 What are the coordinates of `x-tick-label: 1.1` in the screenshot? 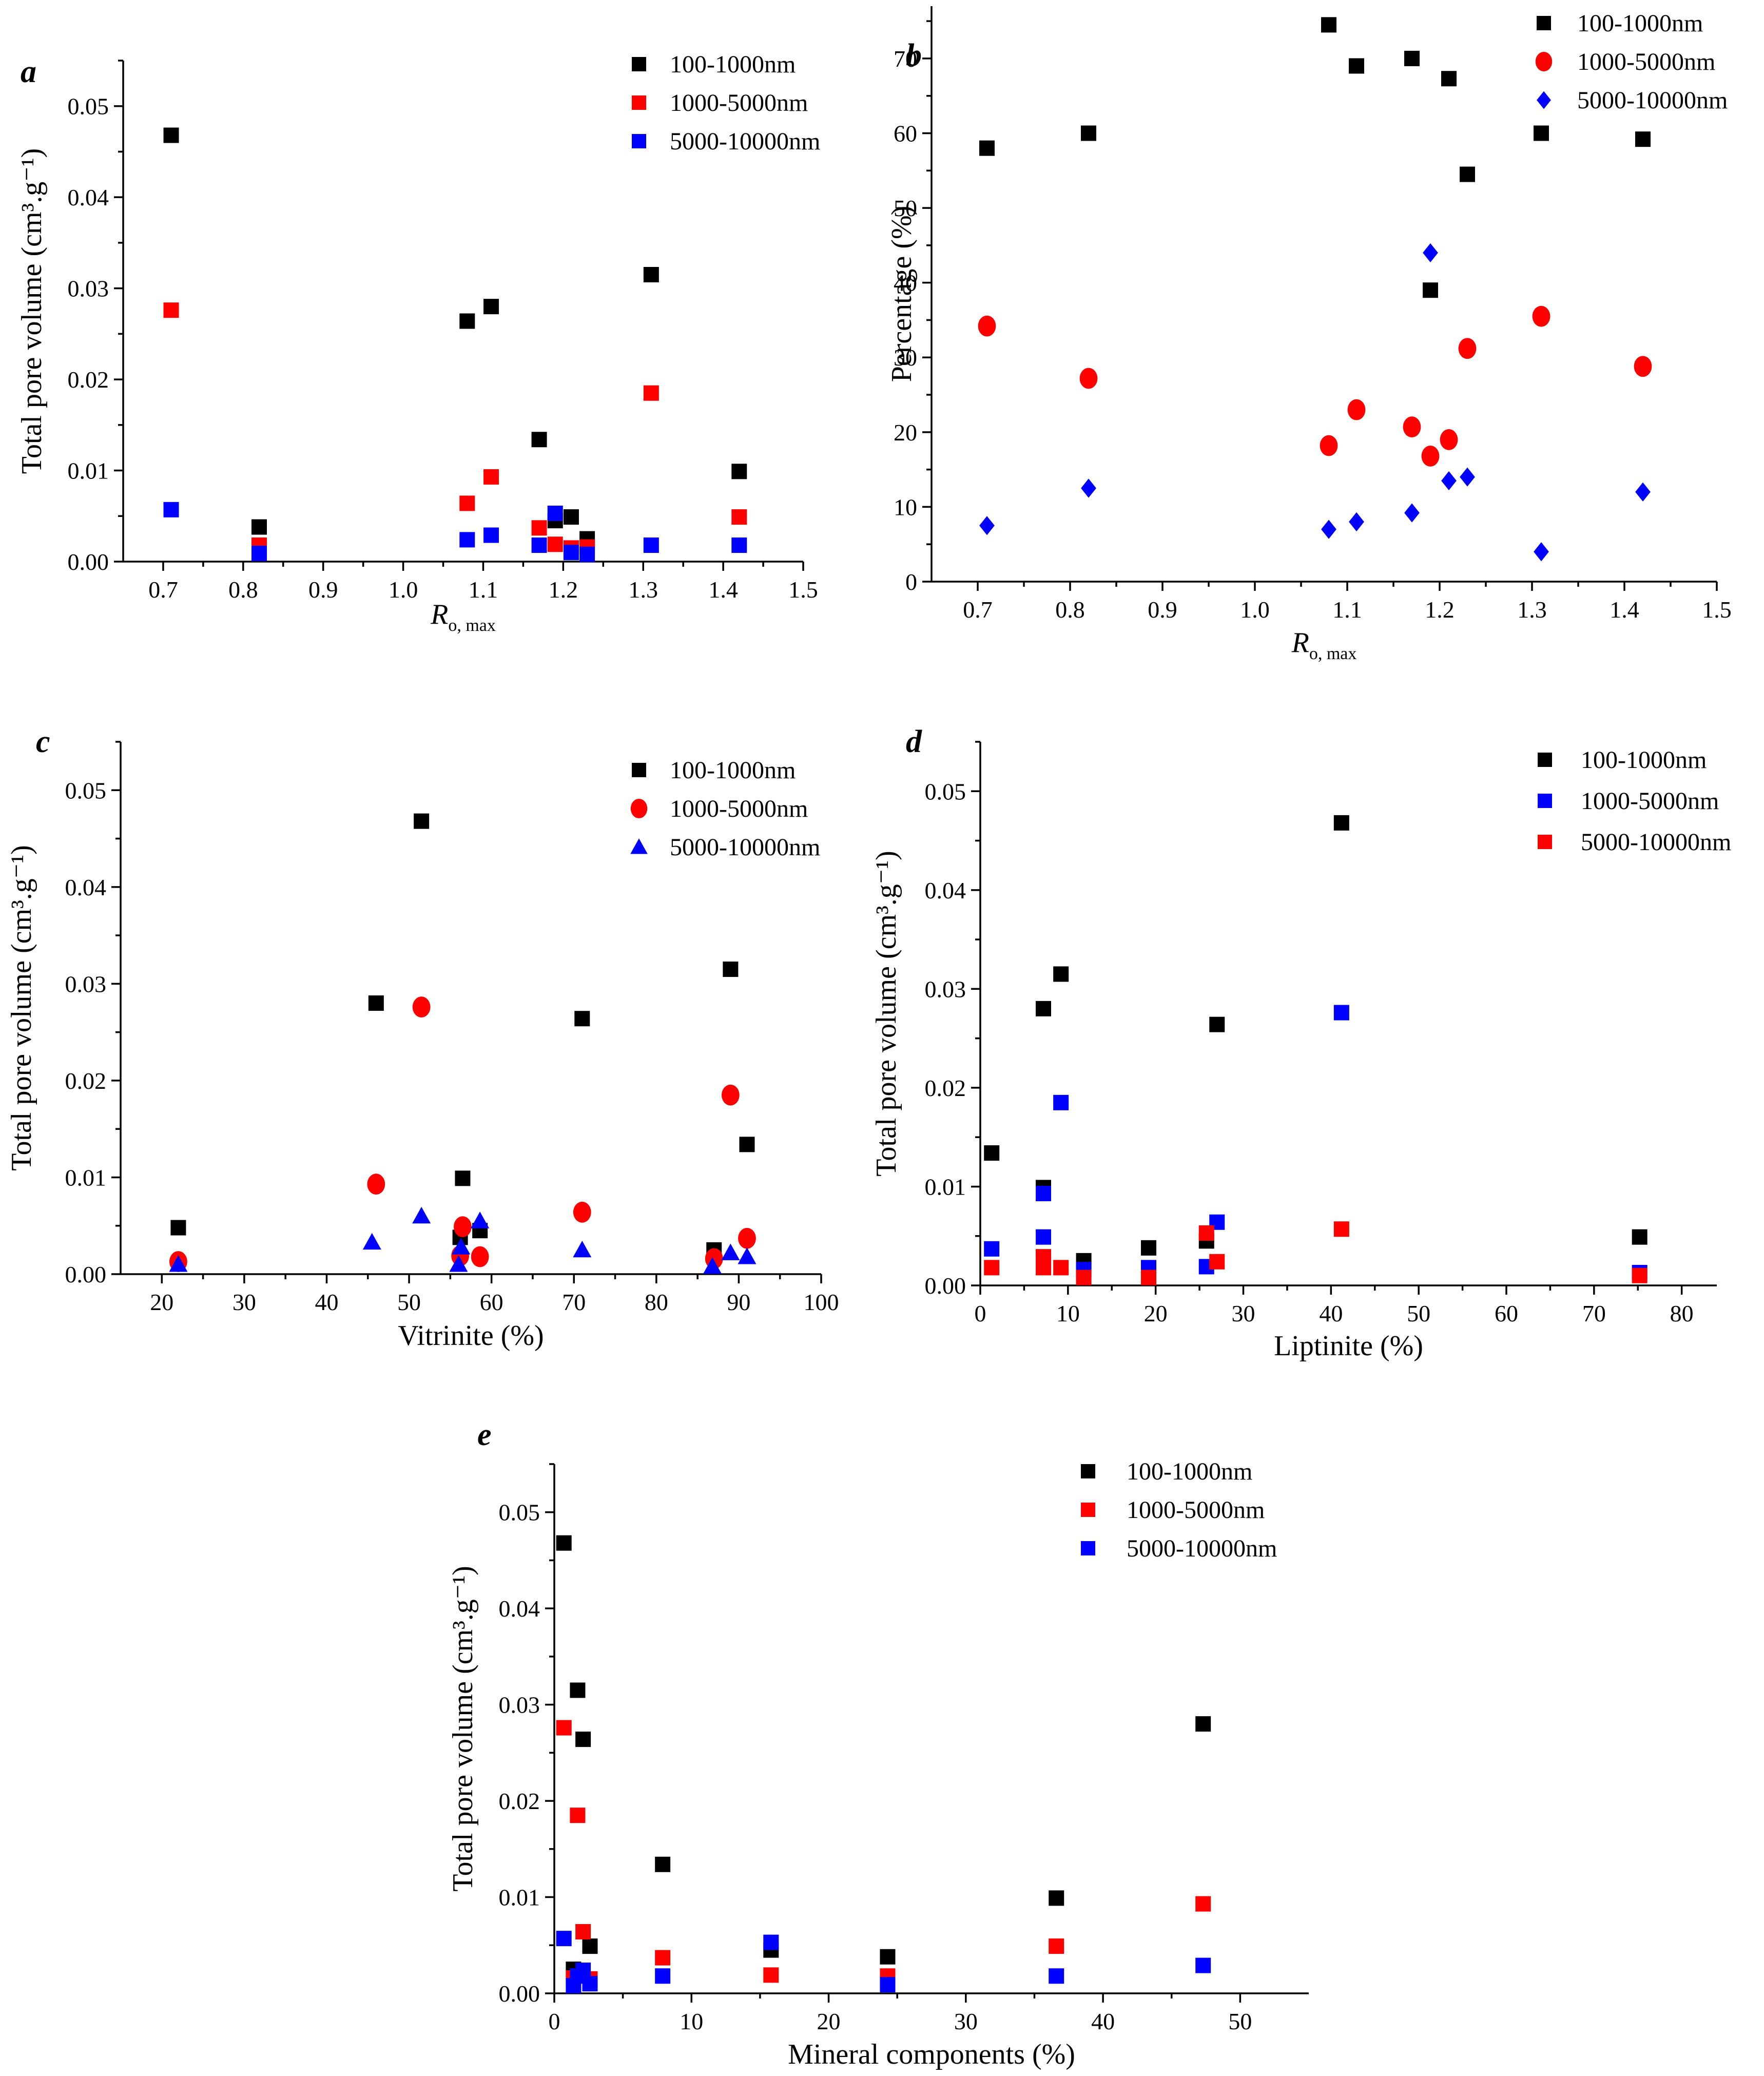 It's located at (1347, 610).